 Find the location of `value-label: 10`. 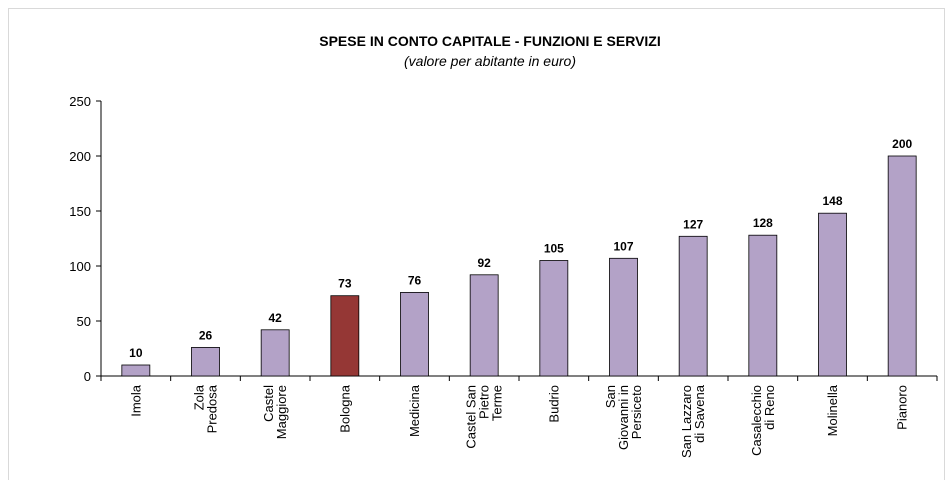

value-label: 10 is located at coordinates (136, 353).